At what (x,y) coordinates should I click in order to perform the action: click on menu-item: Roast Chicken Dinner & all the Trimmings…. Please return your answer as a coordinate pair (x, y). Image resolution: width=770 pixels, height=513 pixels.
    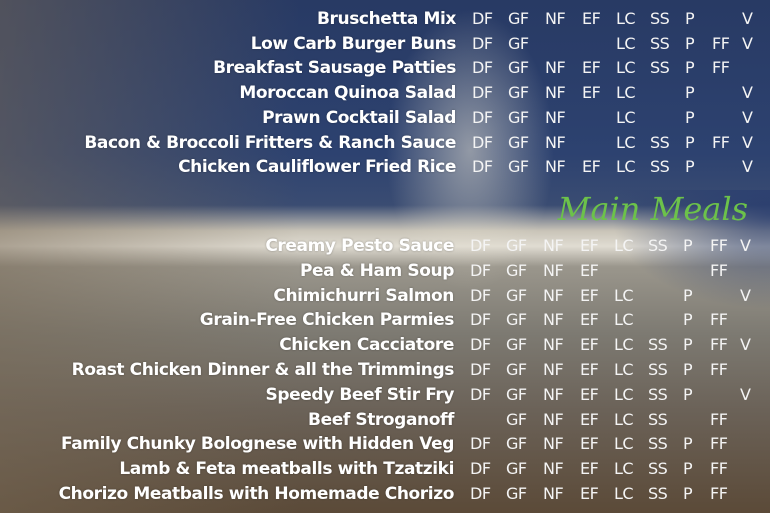
    Looking at the image, I should click on (385, 370).